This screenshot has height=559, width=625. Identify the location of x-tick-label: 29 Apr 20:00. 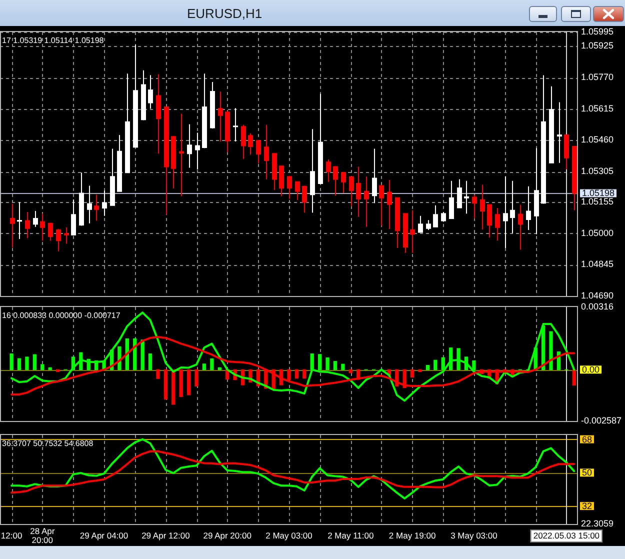
(227, 535).